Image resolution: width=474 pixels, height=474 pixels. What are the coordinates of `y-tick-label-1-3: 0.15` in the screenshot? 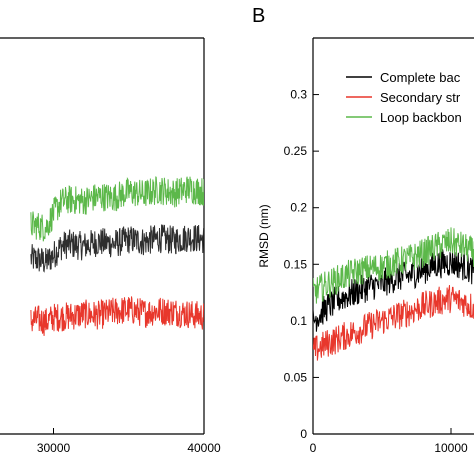 It's located at (296, 264).